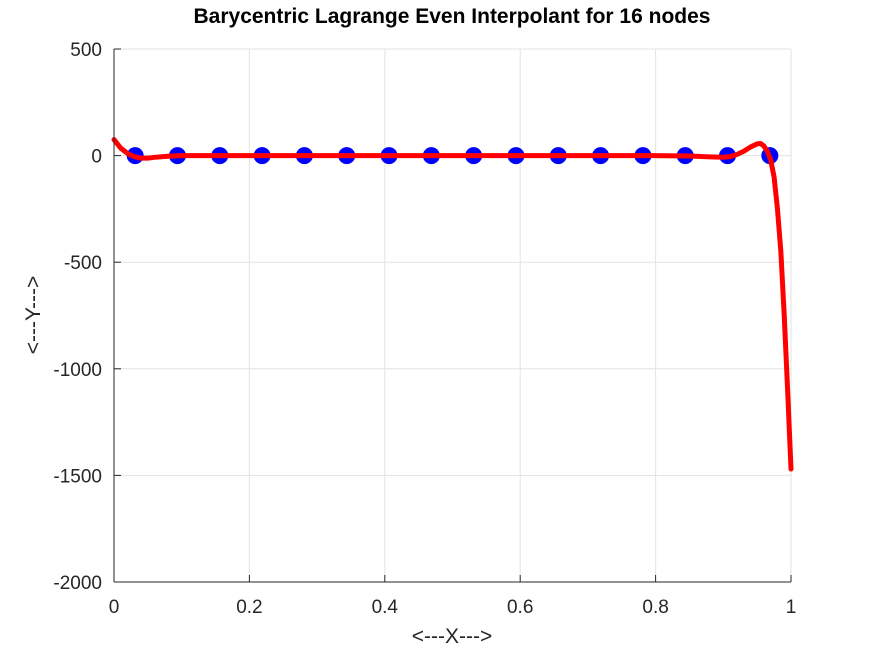 The height and width of the screenshot is (655, 873). What do you see at coordinates (86, 50) in the screenshot?
I see `y-tick-label: 500` at bounding box center [86, 50].